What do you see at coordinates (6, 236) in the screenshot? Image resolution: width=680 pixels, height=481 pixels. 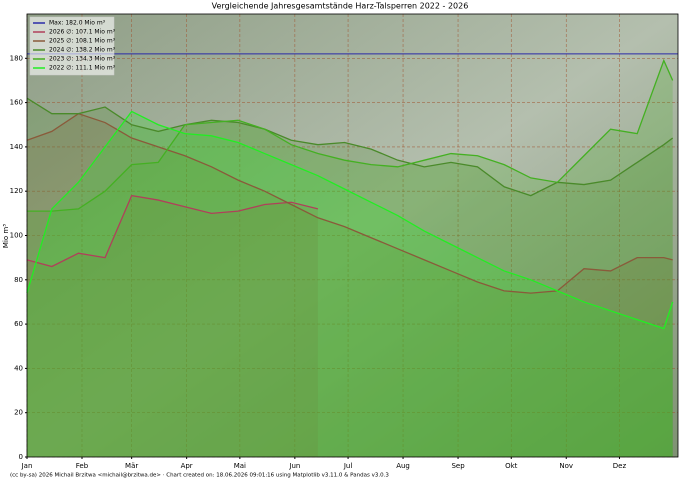 I see `y-axis-label: Mio m³` at bounding box center [6, 236].